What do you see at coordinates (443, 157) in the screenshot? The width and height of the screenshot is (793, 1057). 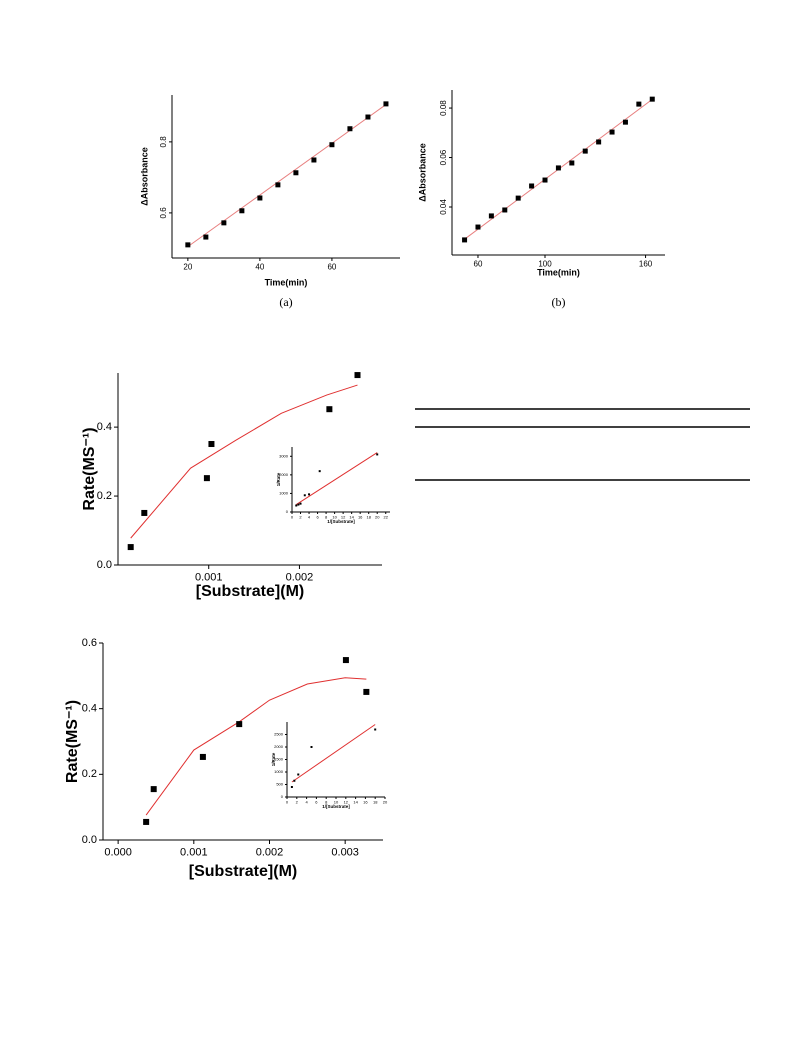 I see `y-tick-label: 0.06` at bounding box center [443, 157].